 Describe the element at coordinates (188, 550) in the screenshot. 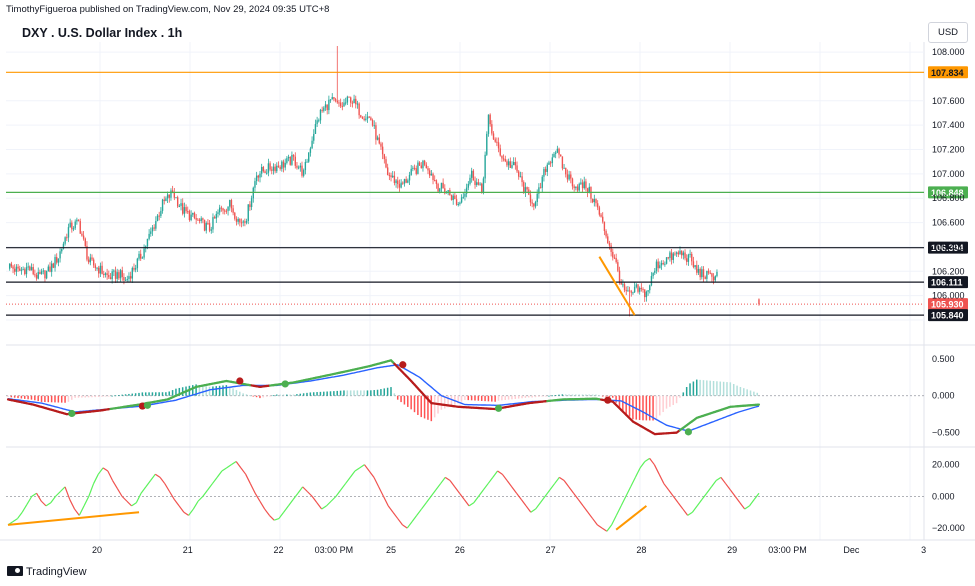

I see `time-tick-label-1: 21` at that location.